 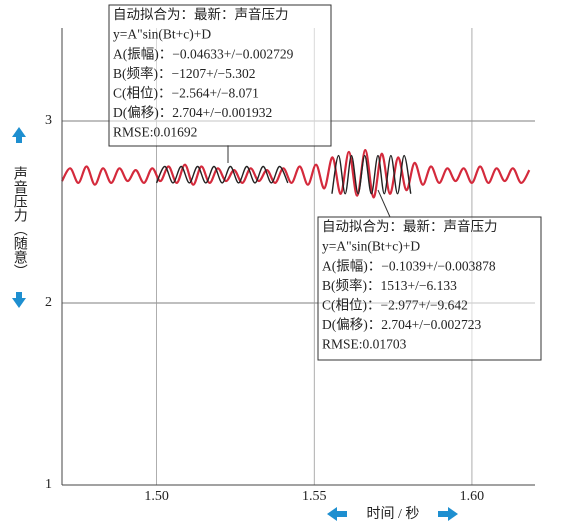 I want to click on data-curve, so click(x=296, y=174).